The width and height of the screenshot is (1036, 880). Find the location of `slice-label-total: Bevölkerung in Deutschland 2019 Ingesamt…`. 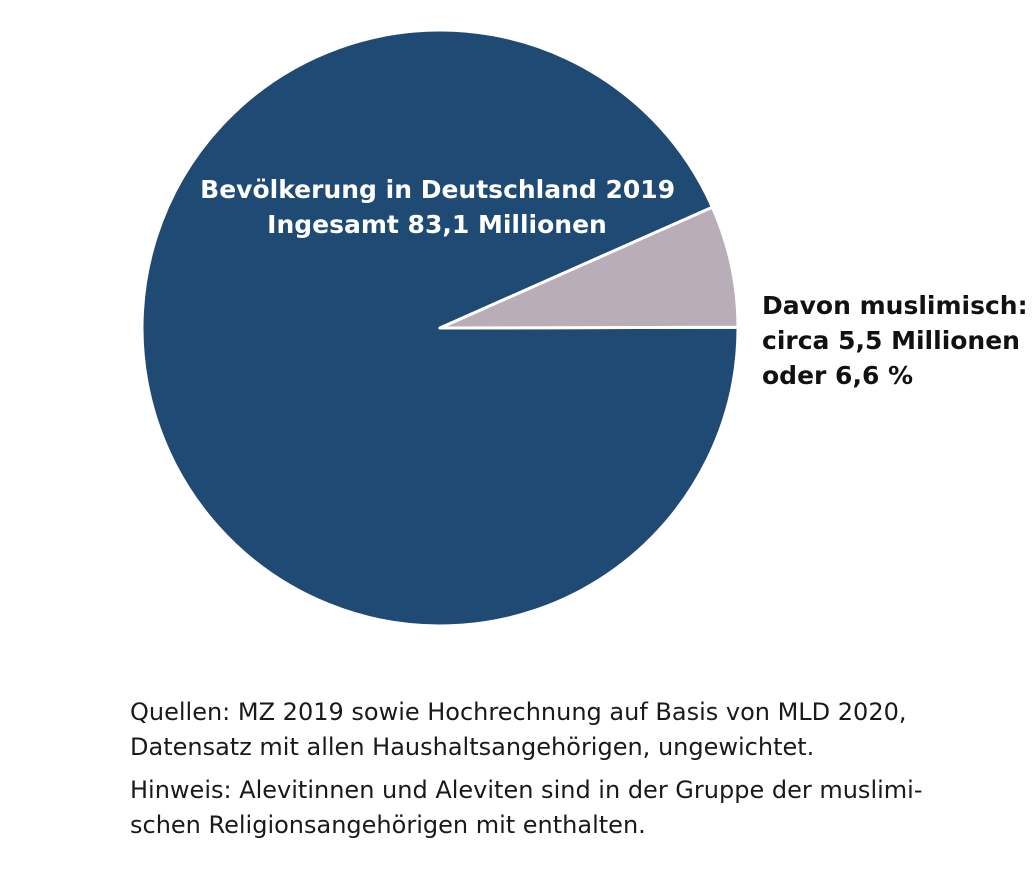

slice-label-total: Bevölkerung in Deutschland 2019 Ingesamt… is located at coordinates (442, 207).